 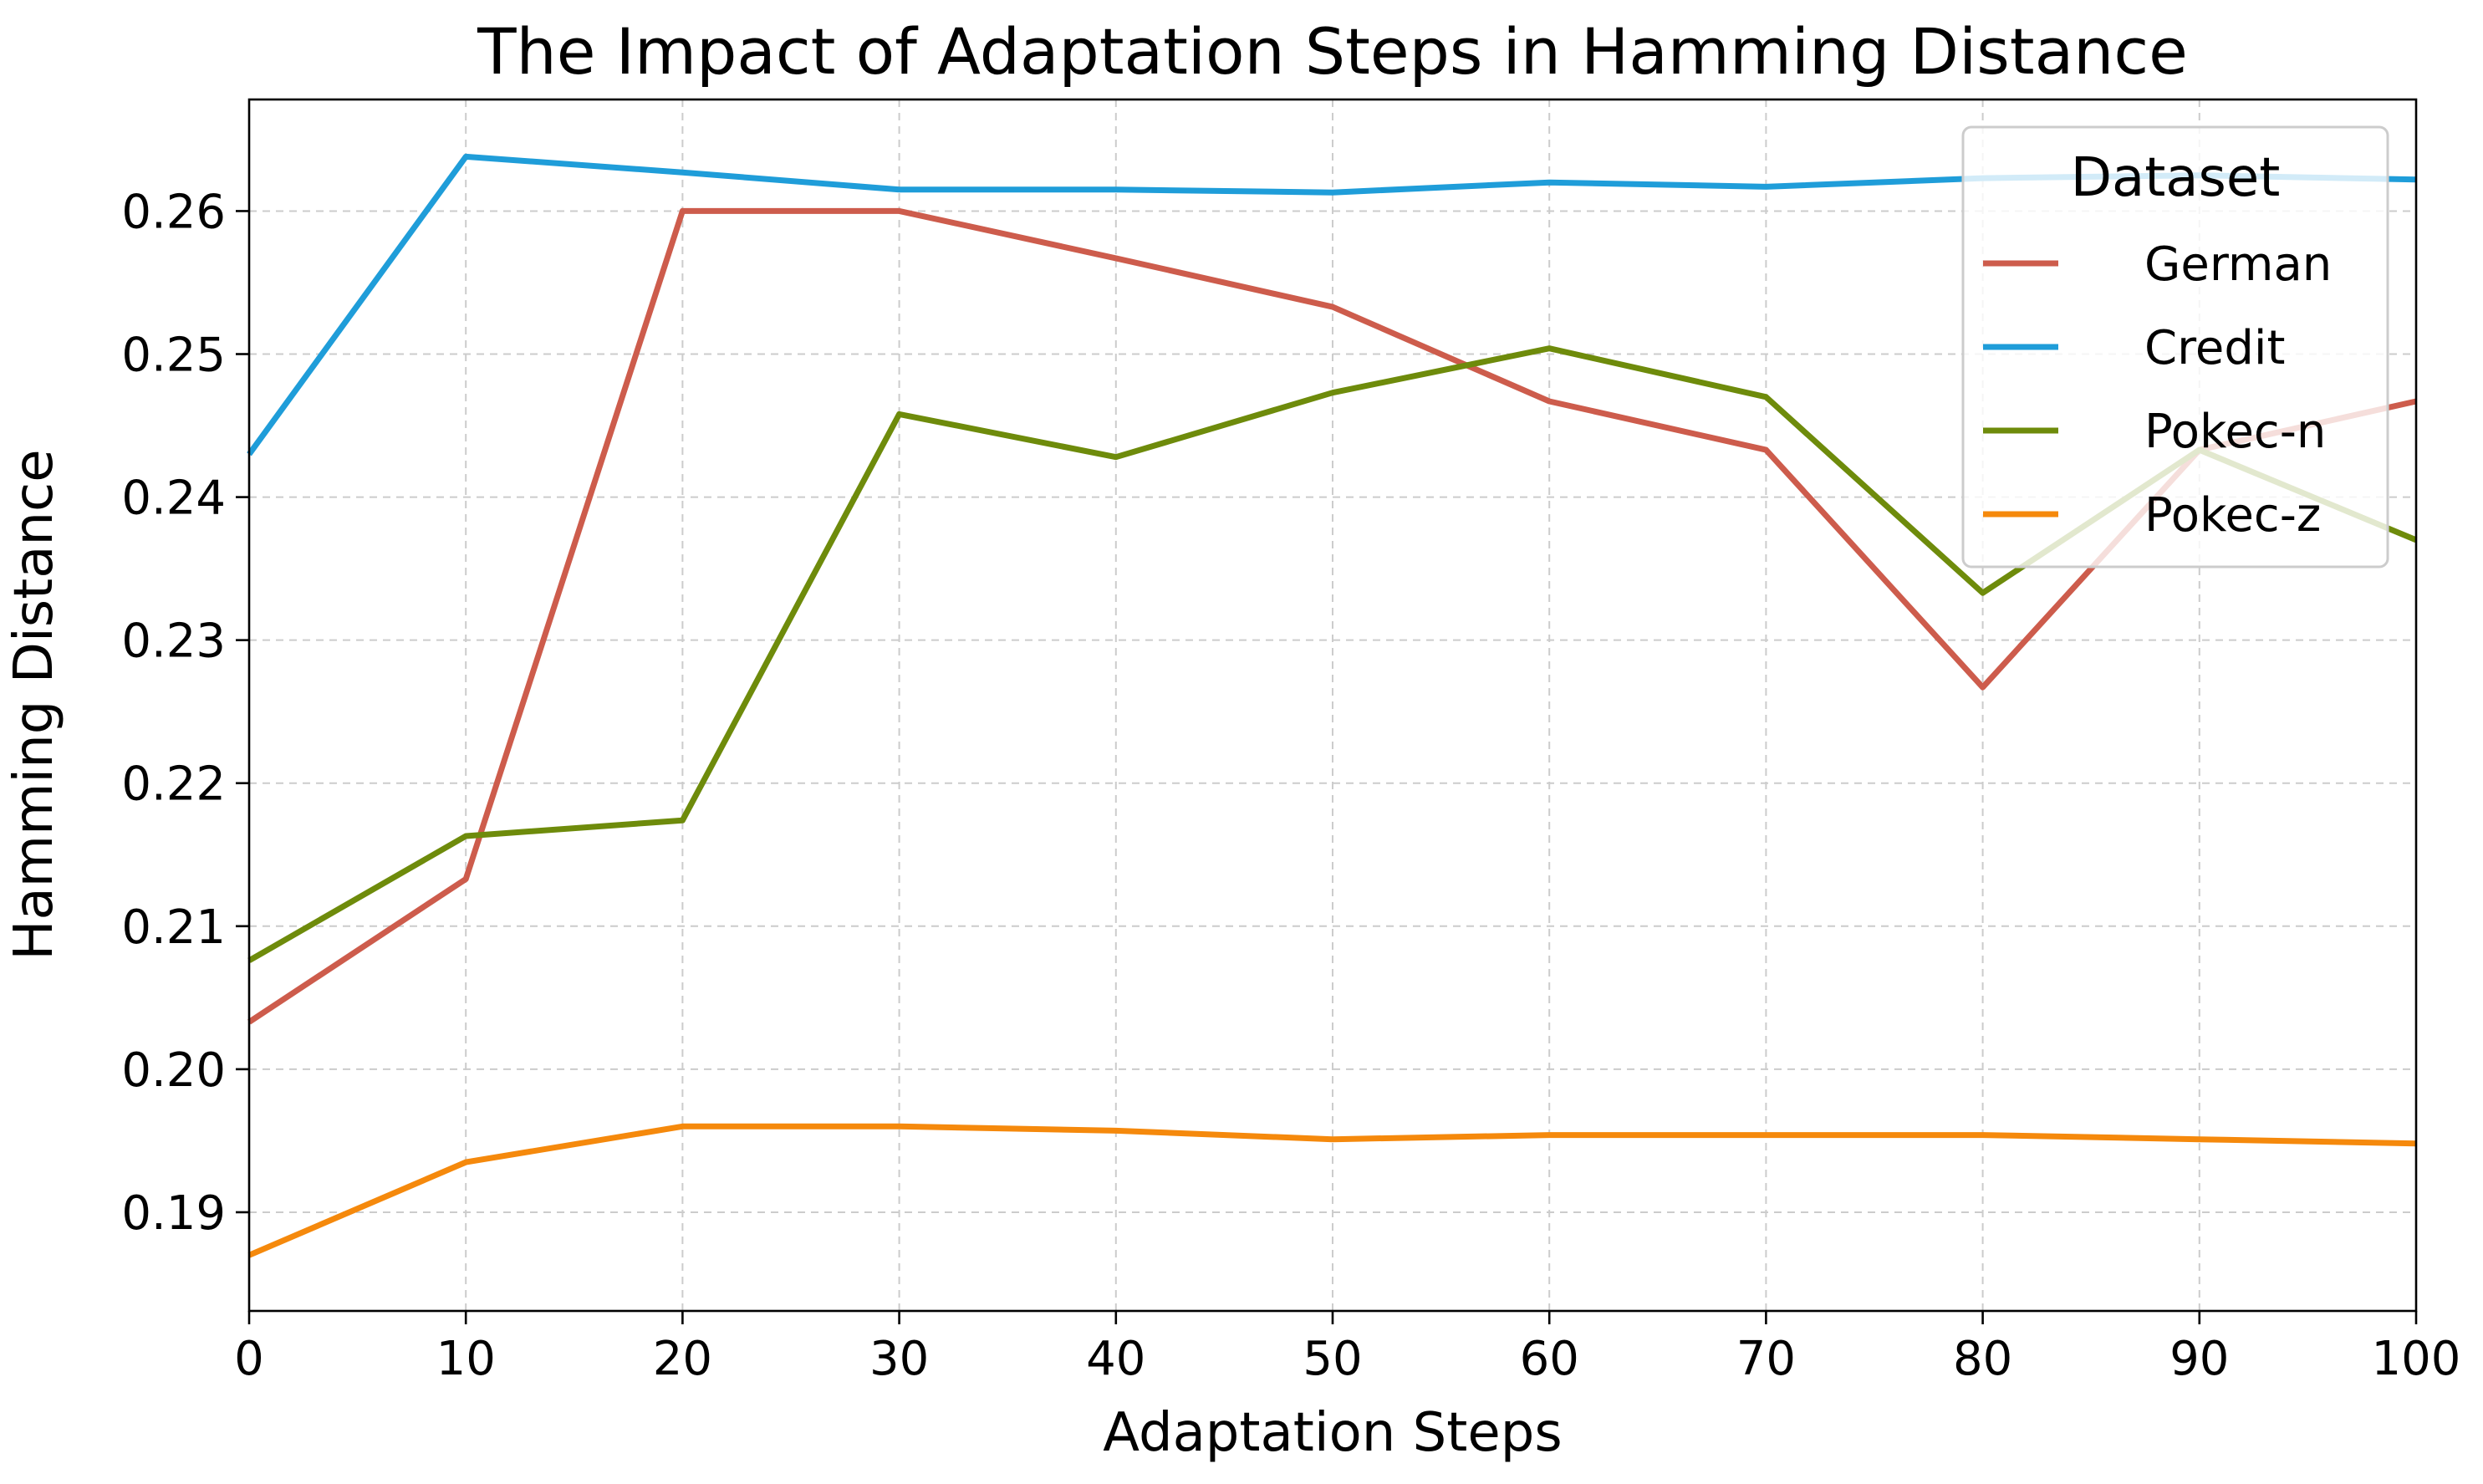 I want to click on legend-label-credit: Credit, so click(x=2214, y=348).